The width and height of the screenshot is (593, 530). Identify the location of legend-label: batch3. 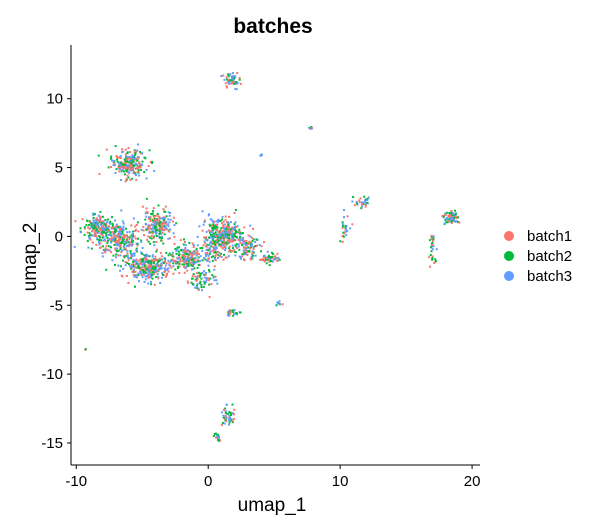
(549, 276).